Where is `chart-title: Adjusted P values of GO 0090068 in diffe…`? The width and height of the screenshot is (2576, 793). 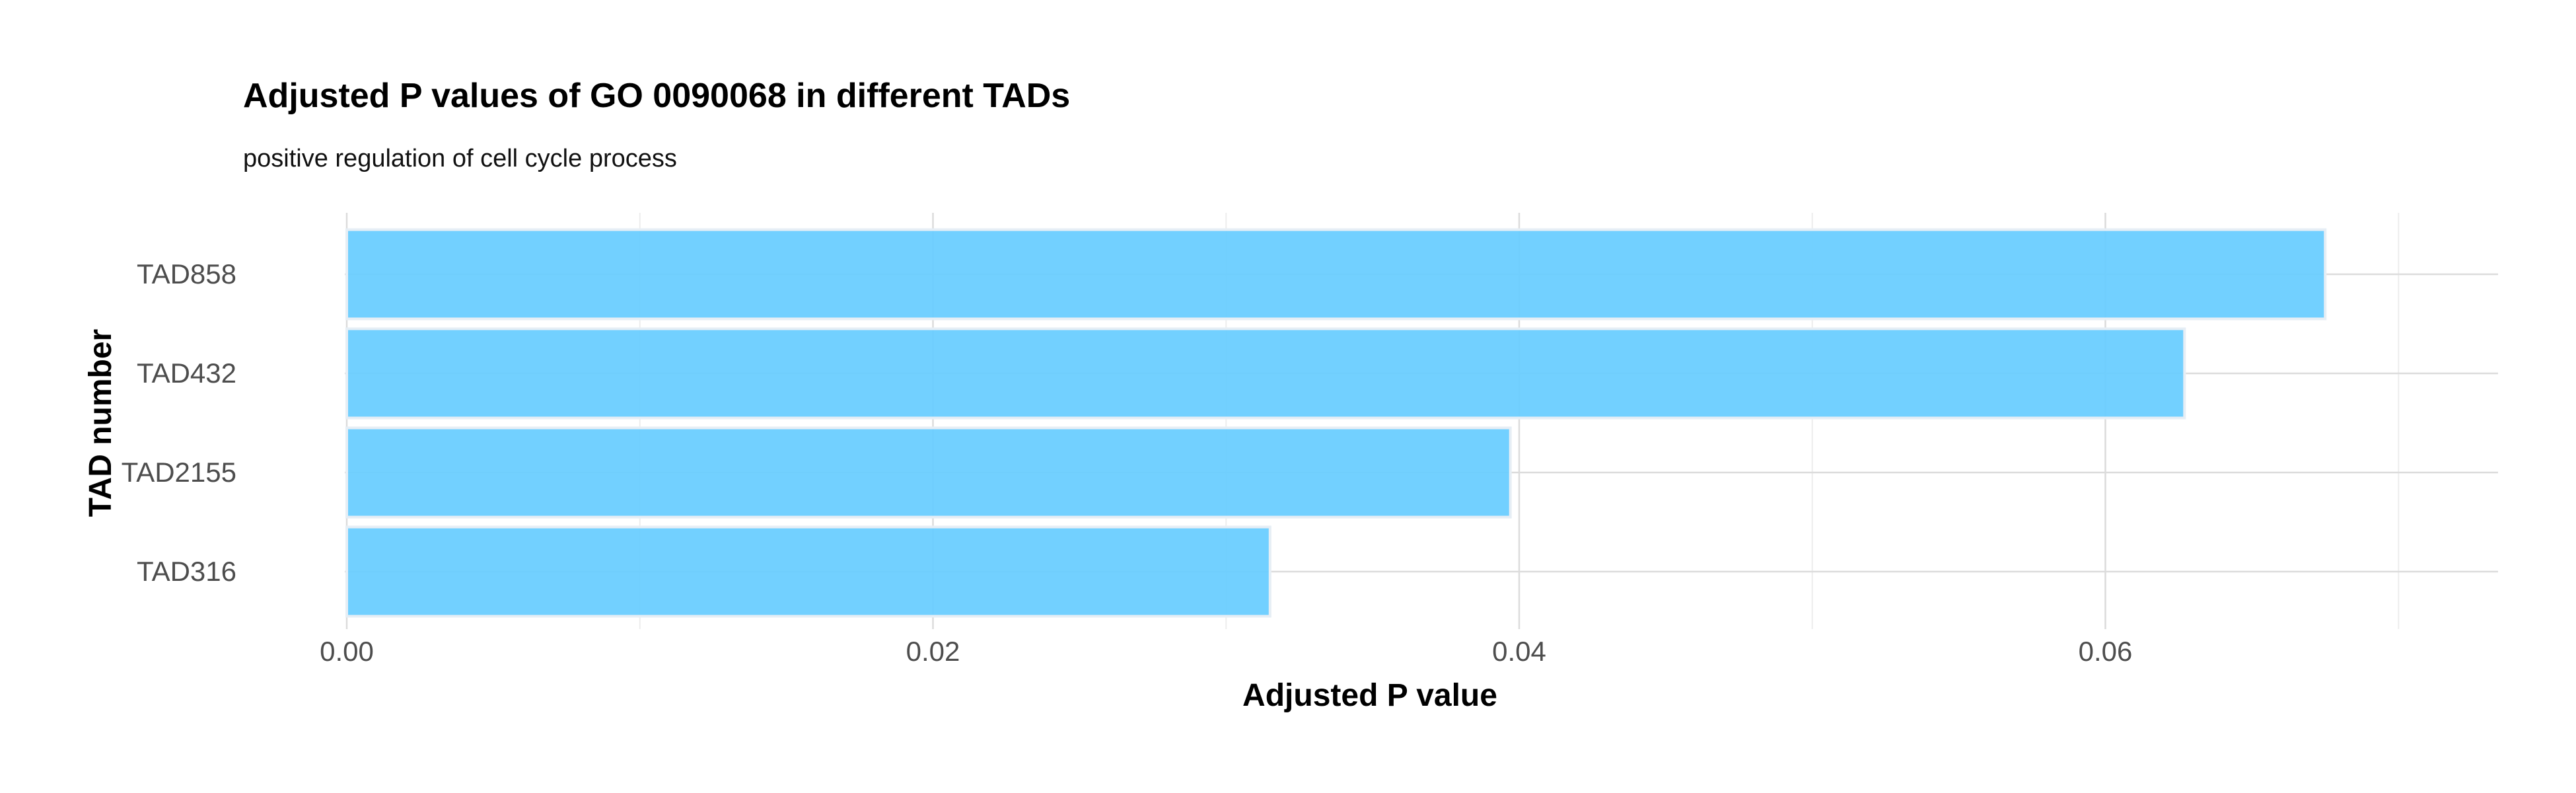
chart-title: Adjusted P values of GO 0090068 in diffe… is located at coordinates (657, 96).